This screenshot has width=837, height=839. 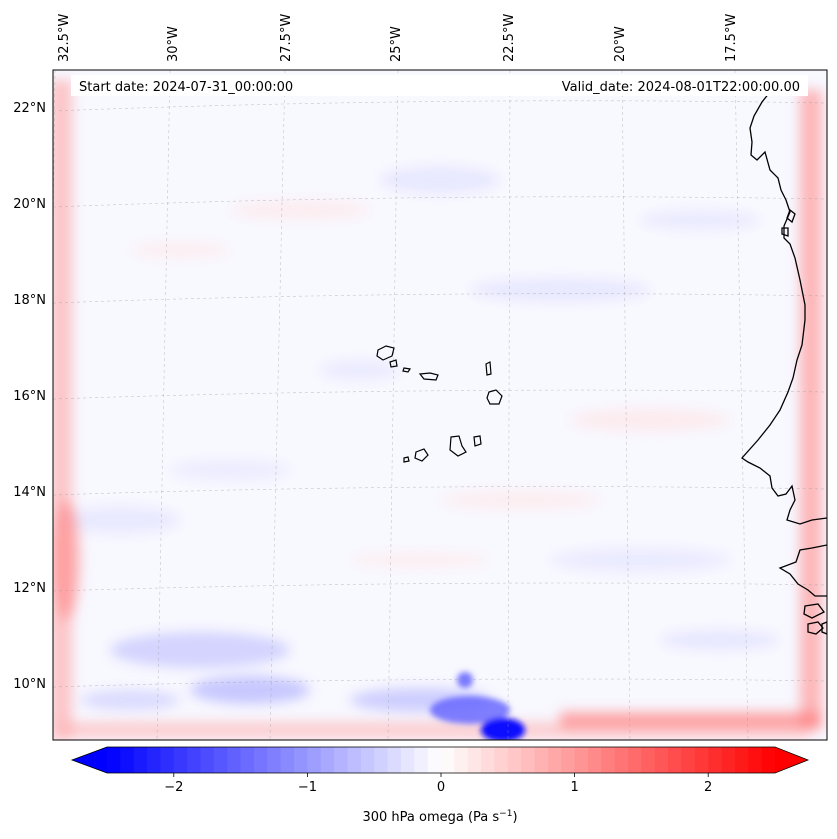 What do you see at coordinates (64, 38) in the screenshot?
I see `lon-label-32.5W: 32.5°W` at bounding box center [64, 38].